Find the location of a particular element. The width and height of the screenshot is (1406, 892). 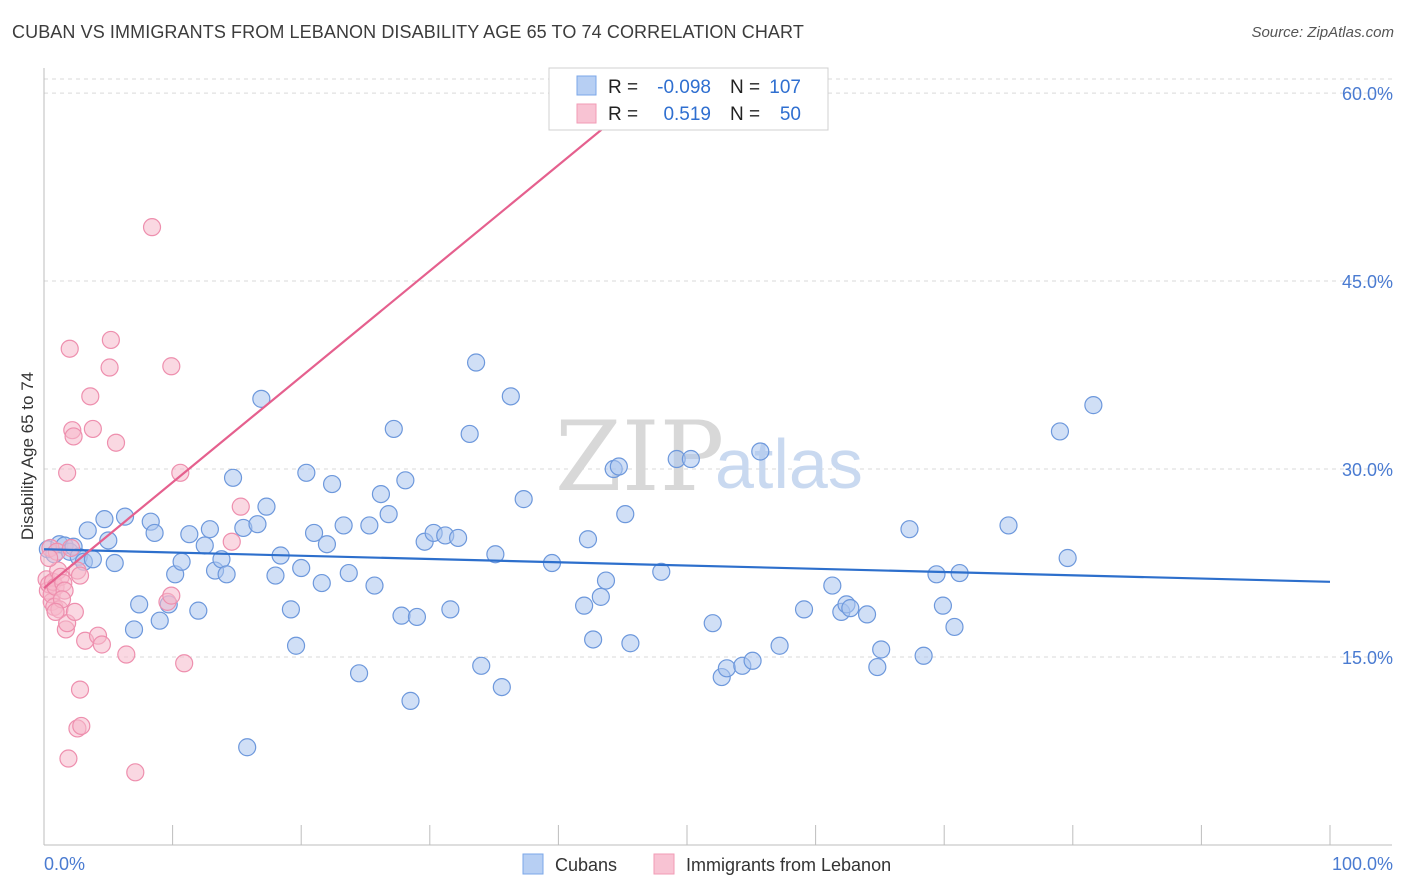

bottom-legend-label-lebanon: Immigrants from Lebanon is located at coordinates (788, 865).